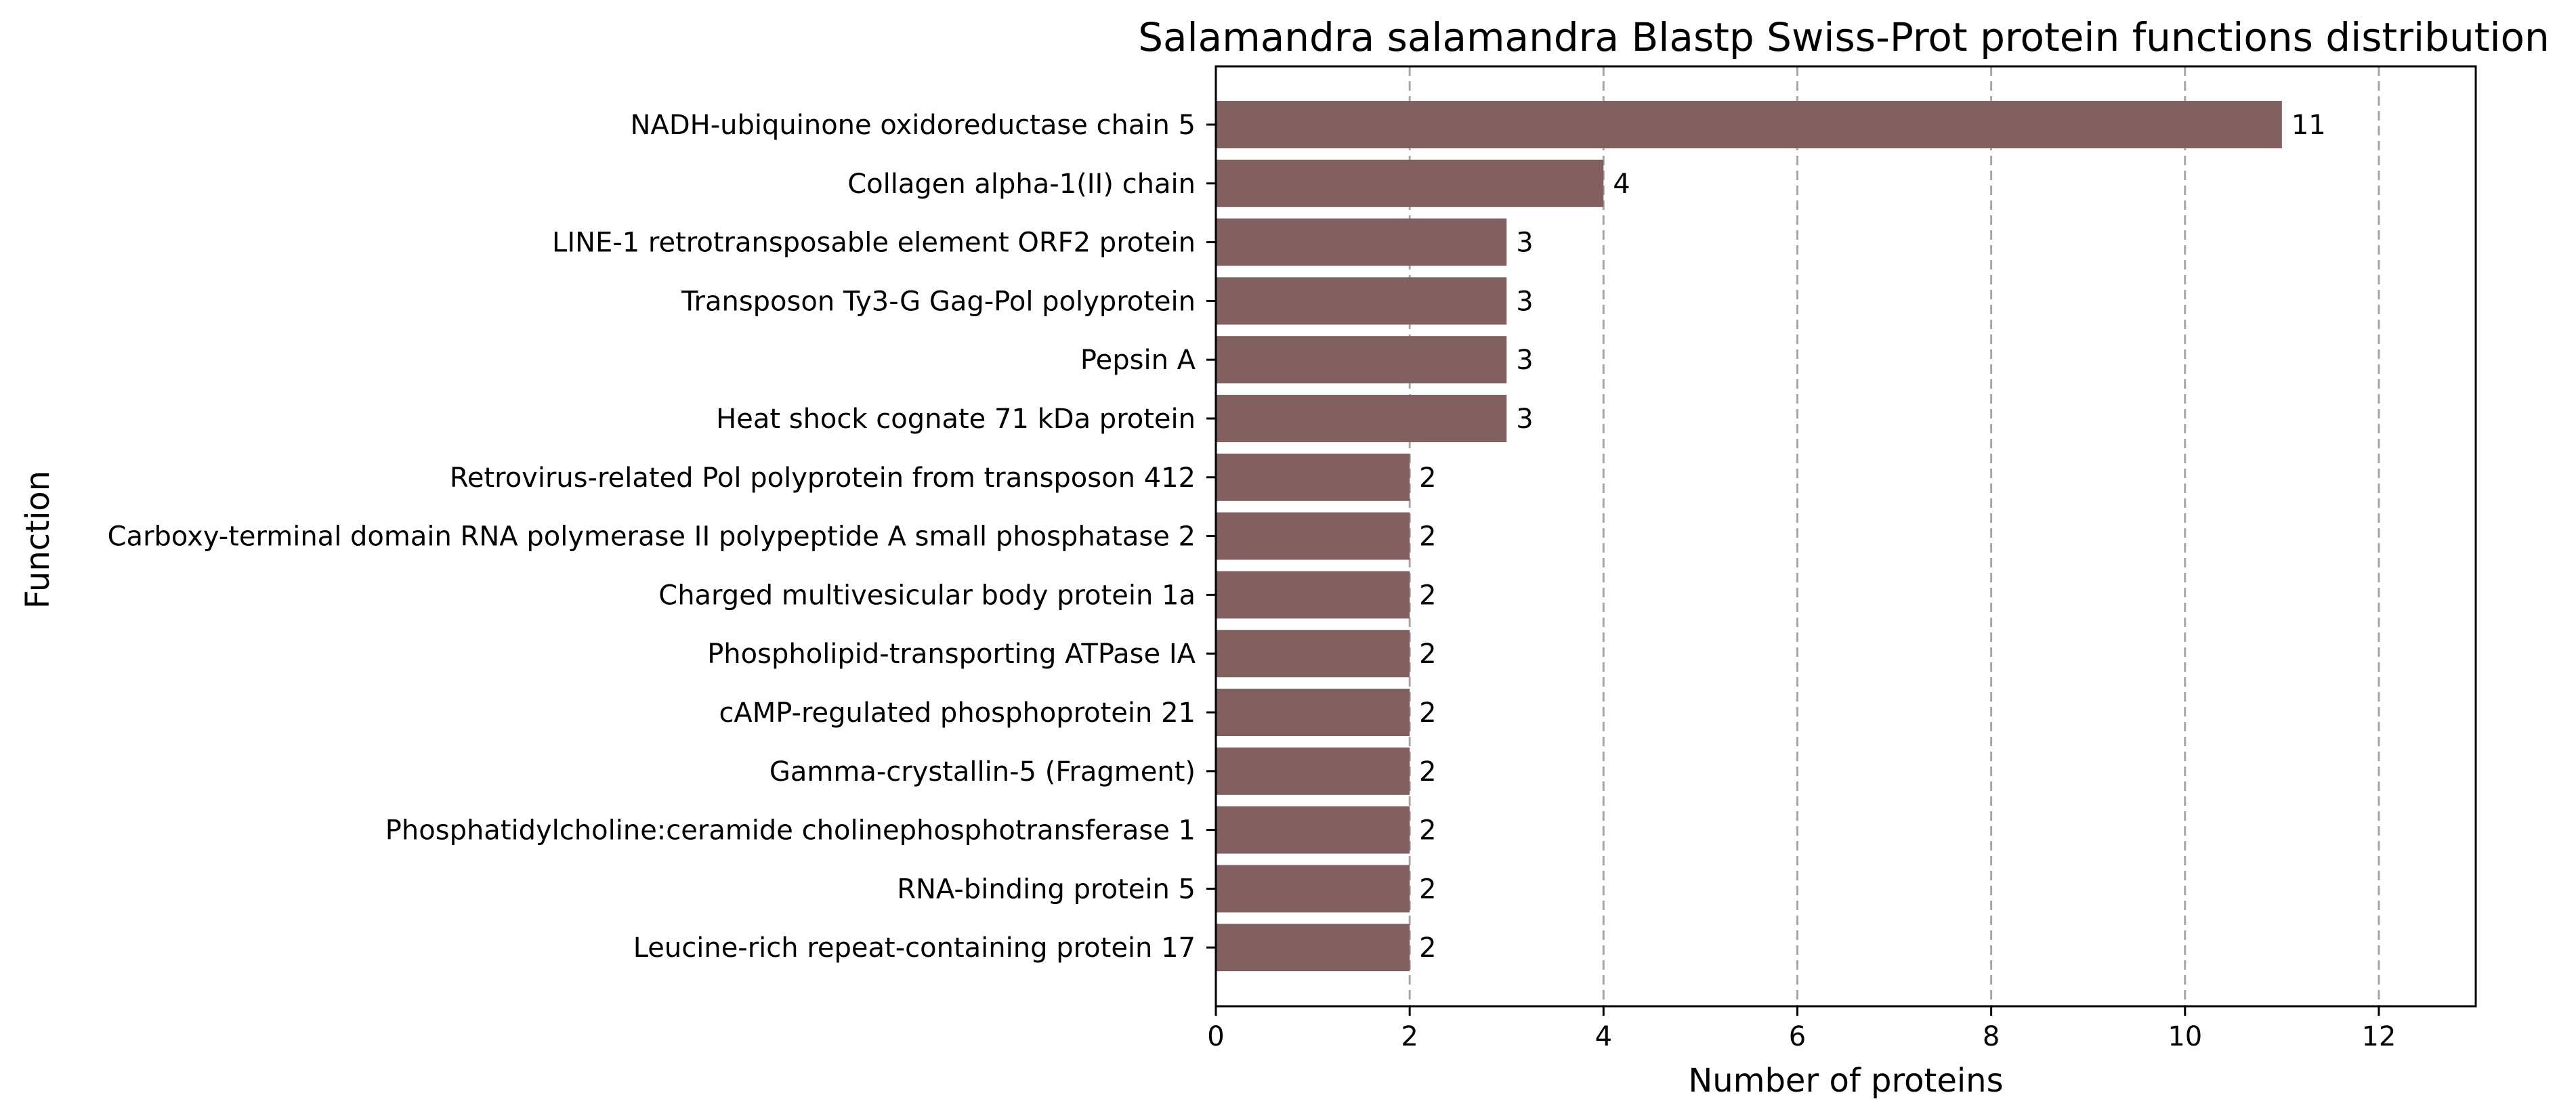  What do you see at coordinates (1524, 360) in the screenshot?
I see `bar-value-label-4: 3` at bounding box center [1524, 360].